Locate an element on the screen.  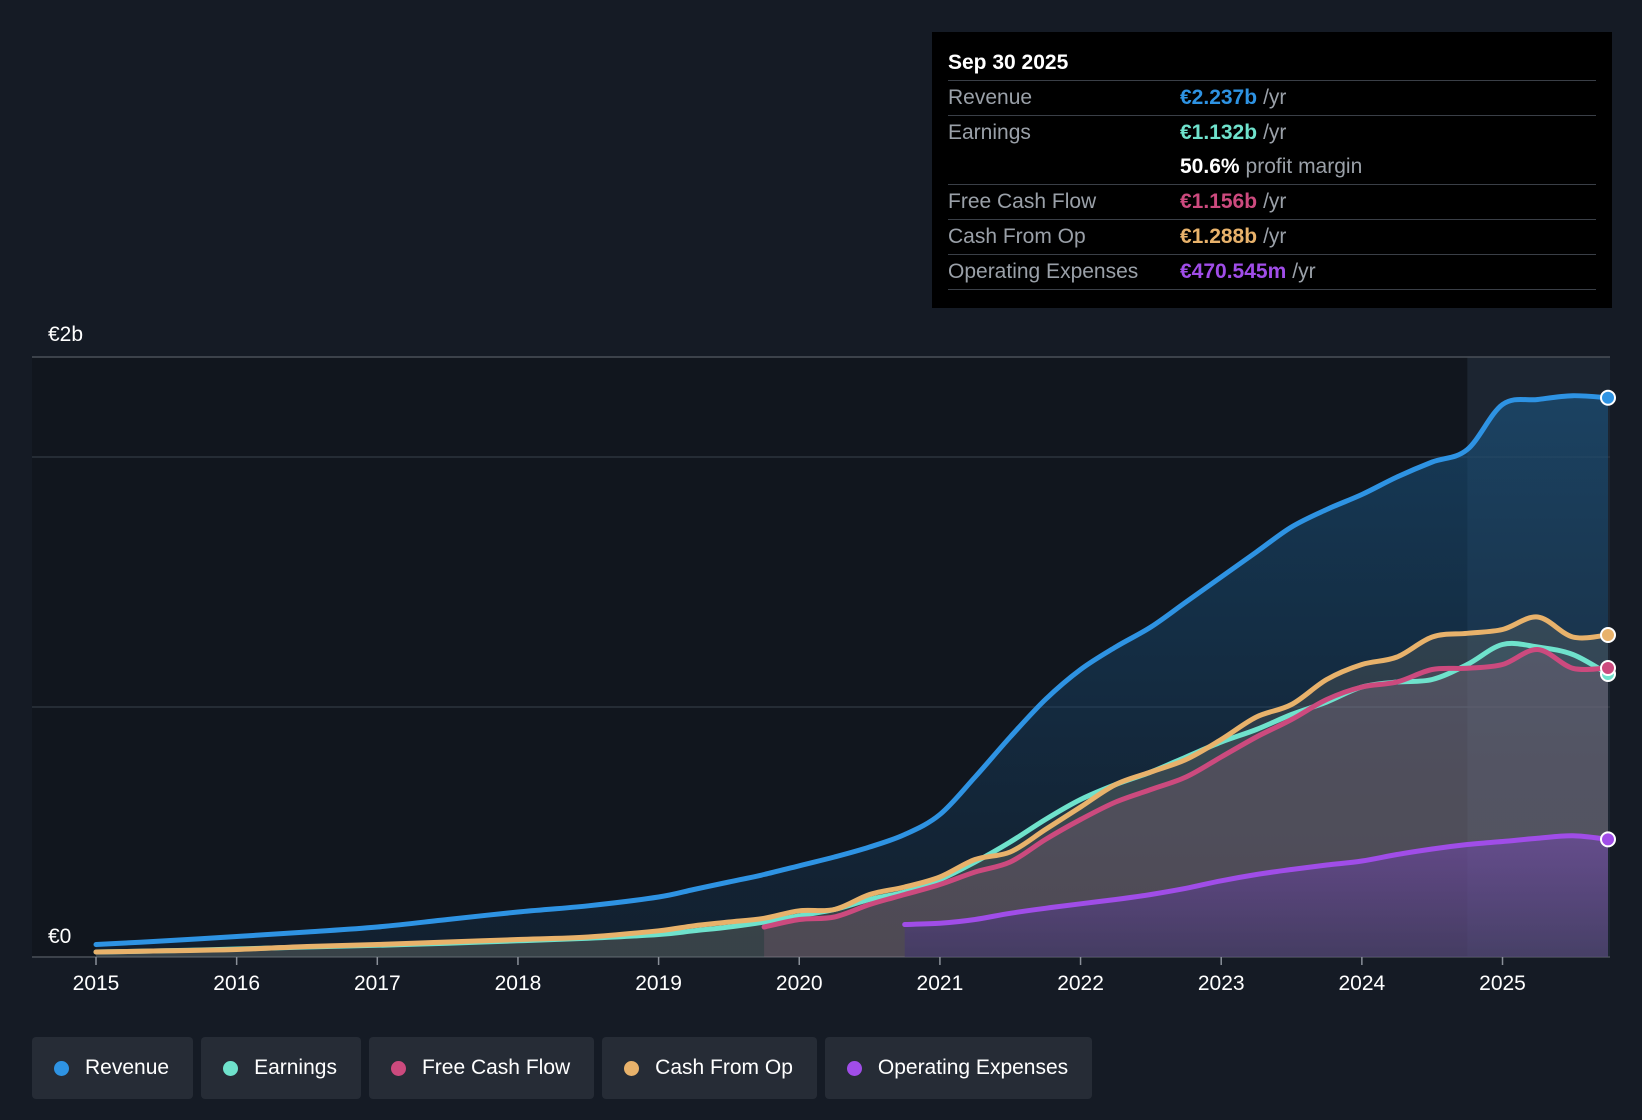
legend-item-revenue: Revenue is located at coordinates (113, 1068).